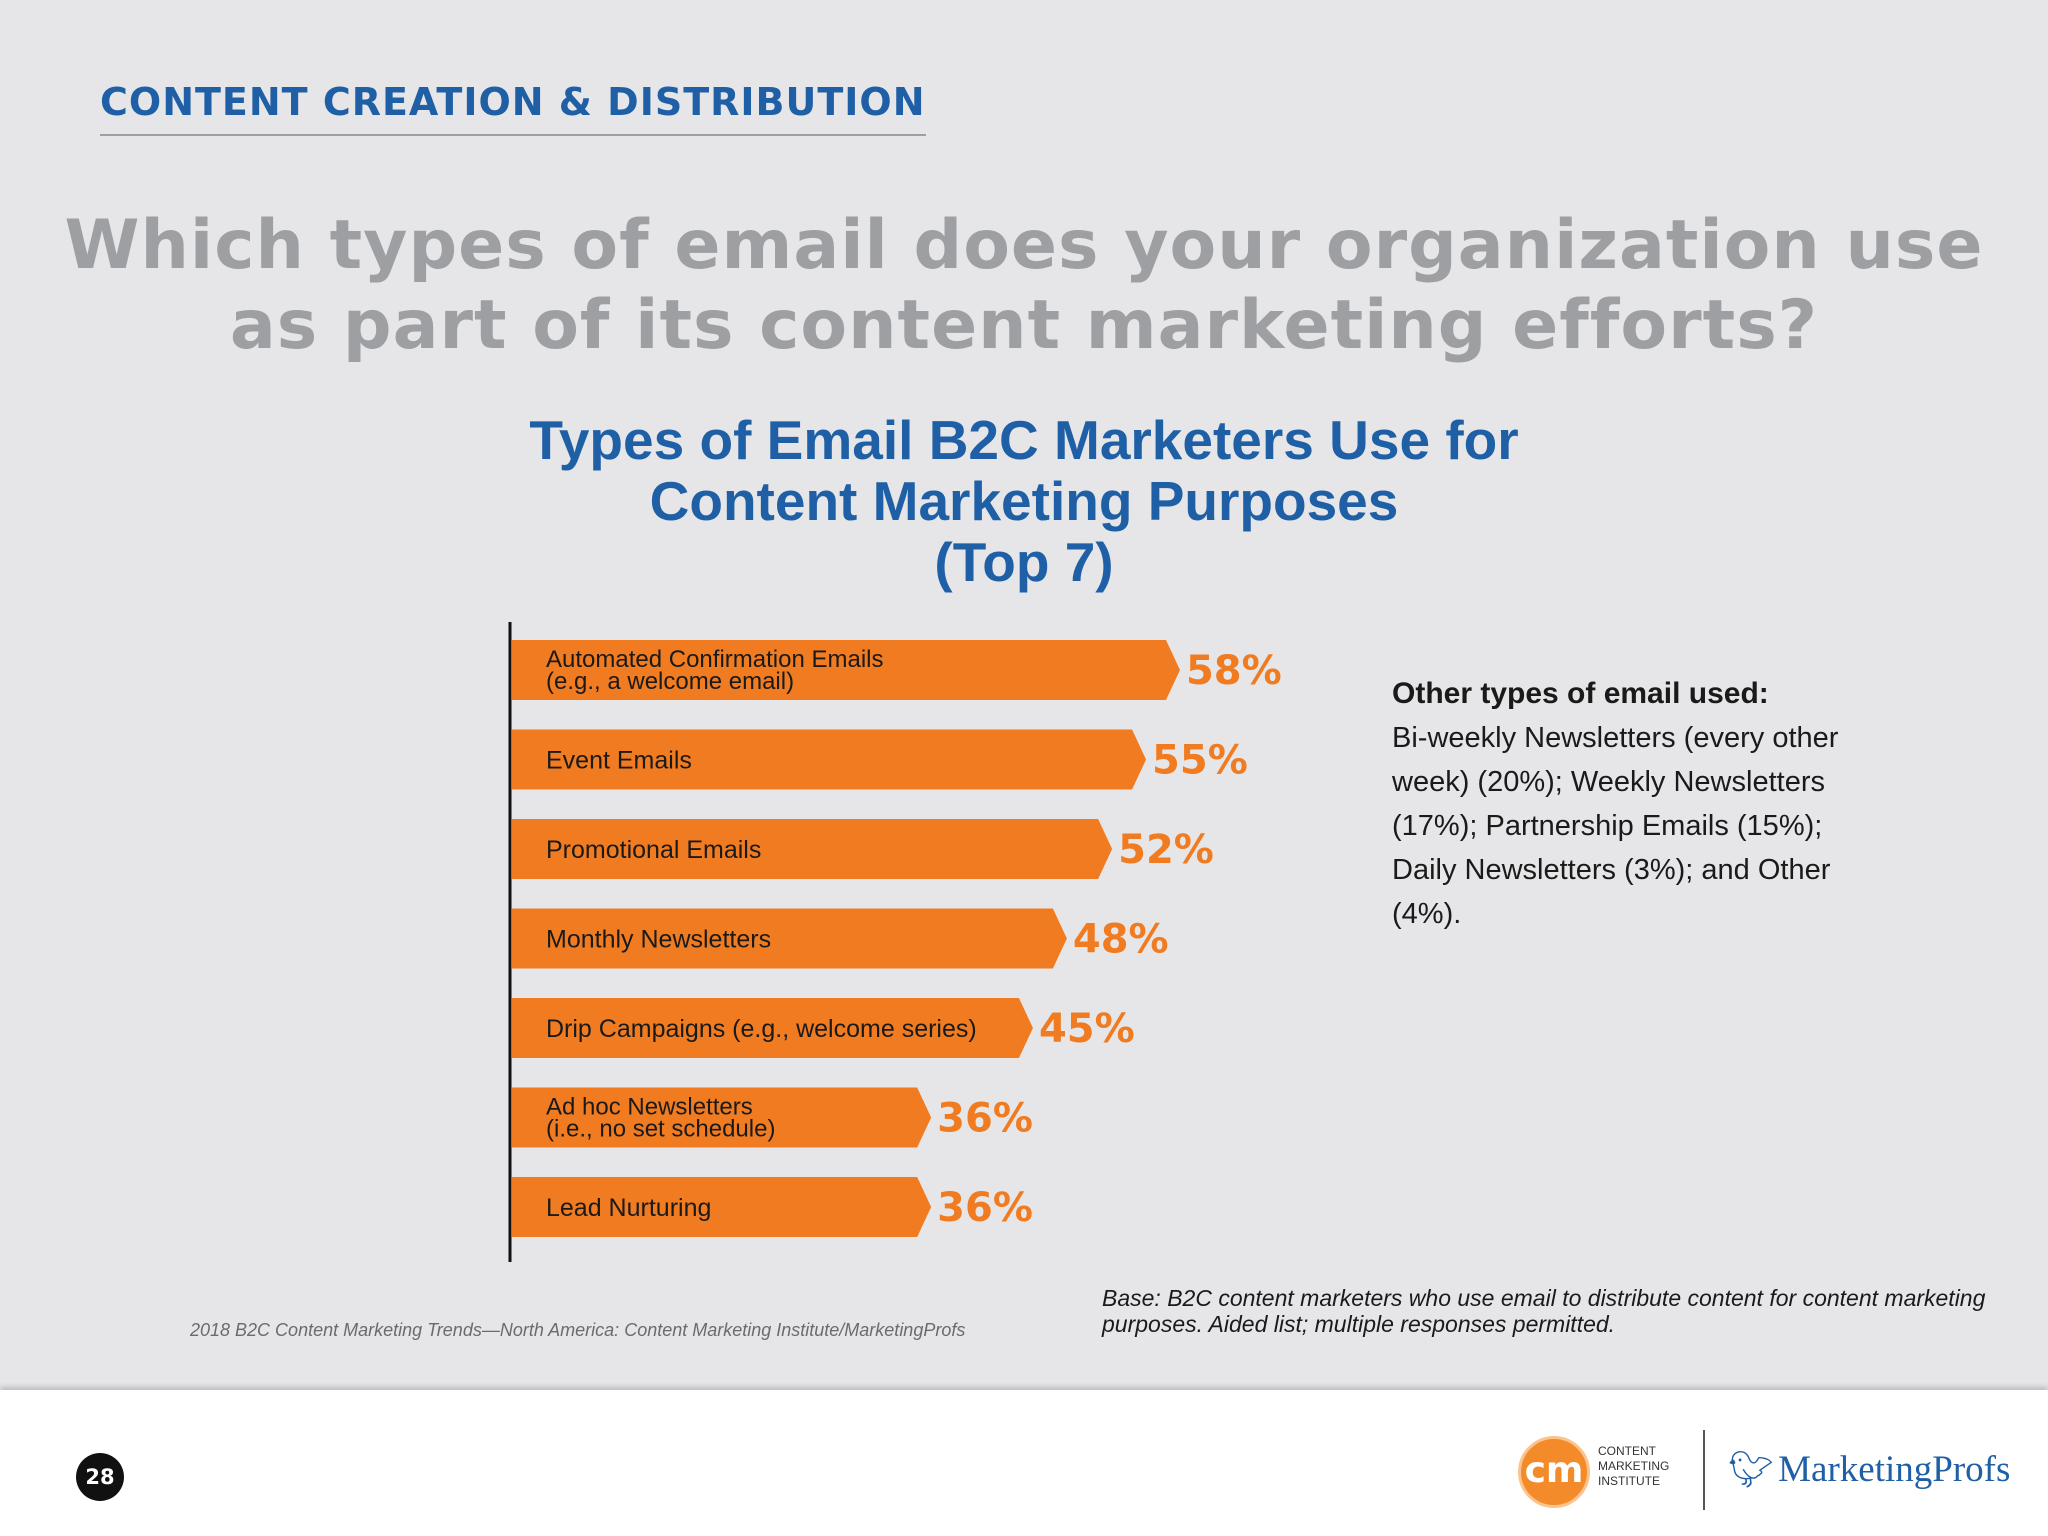  I want to click on bar-value-label: 45%, so click(1087, 1029).